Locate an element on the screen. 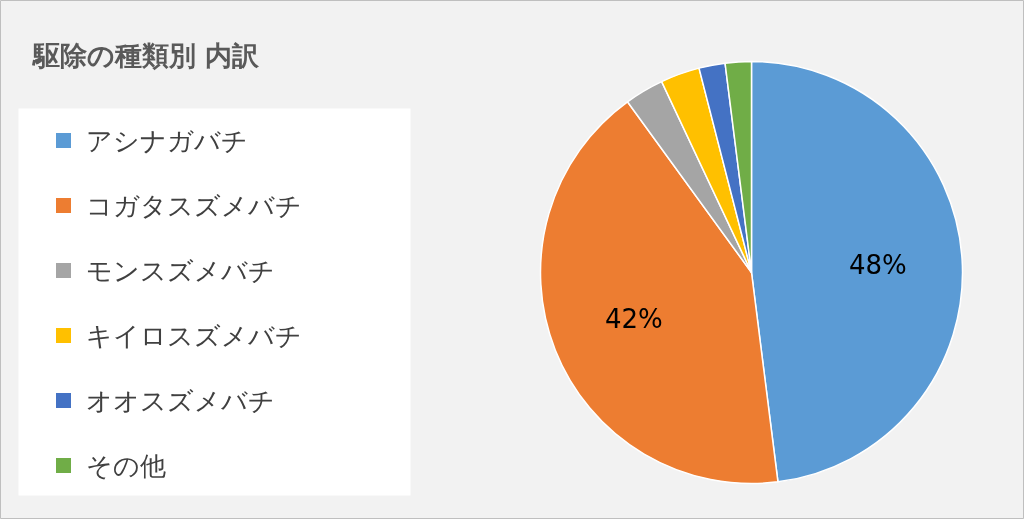 The width and height of the screenshot is (1024, 519). data-label: 48% is located at coordinates (877, 264).